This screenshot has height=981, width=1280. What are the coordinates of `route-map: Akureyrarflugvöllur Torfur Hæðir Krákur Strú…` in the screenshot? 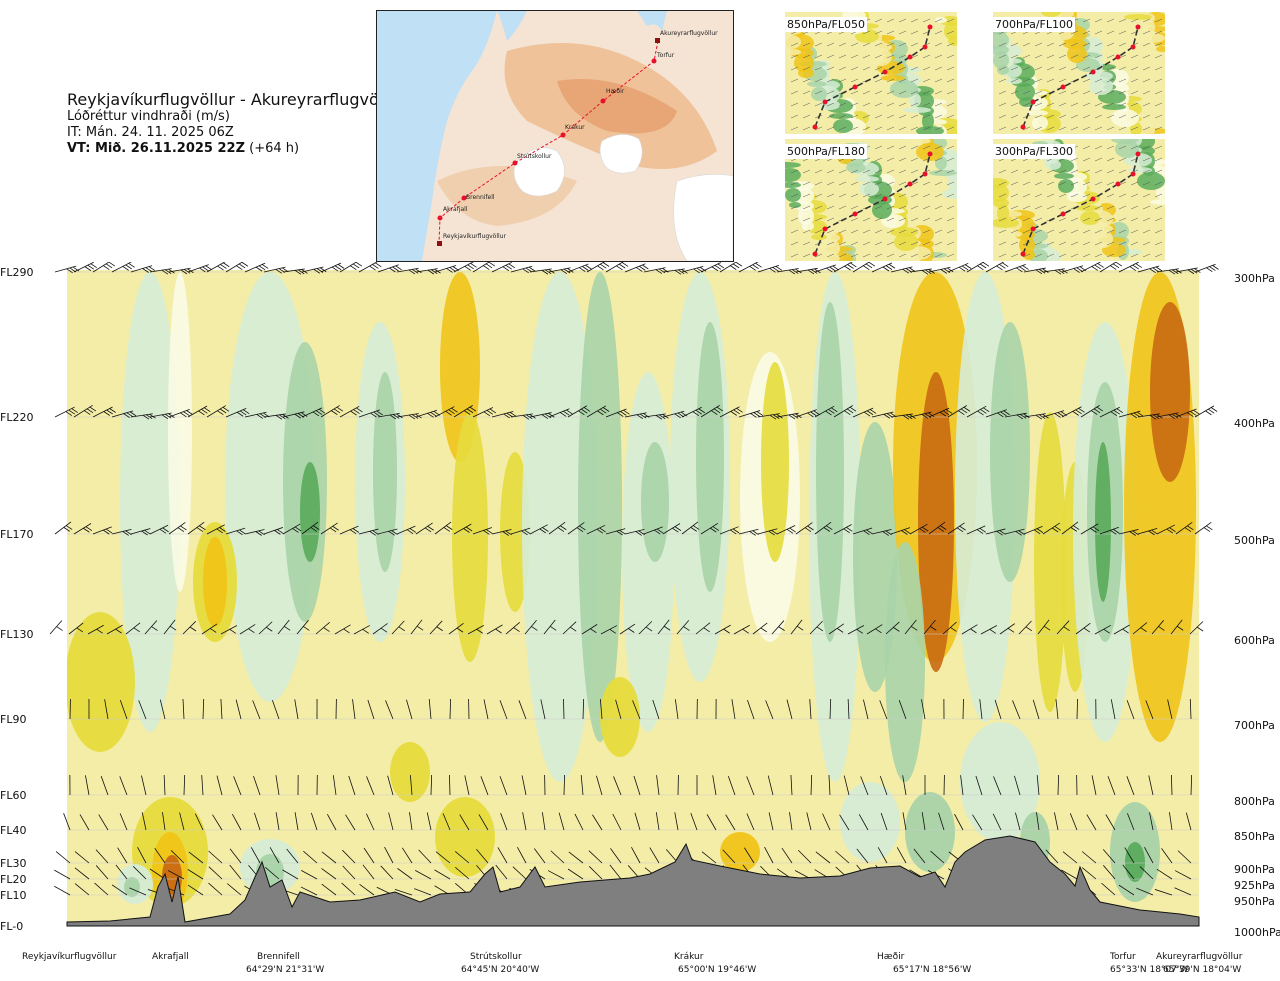 It's located at (555, 136).